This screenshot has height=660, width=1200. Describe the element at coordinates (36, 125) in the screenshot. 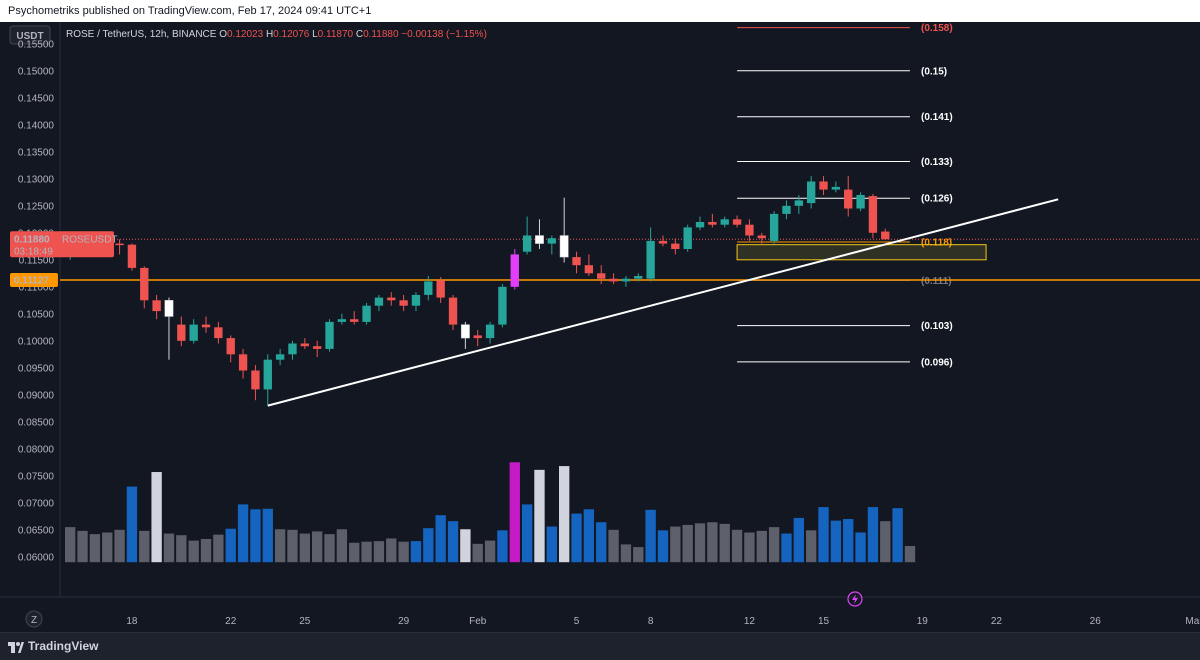

I see `y-axis-tick-label: 0.14000` at that location.